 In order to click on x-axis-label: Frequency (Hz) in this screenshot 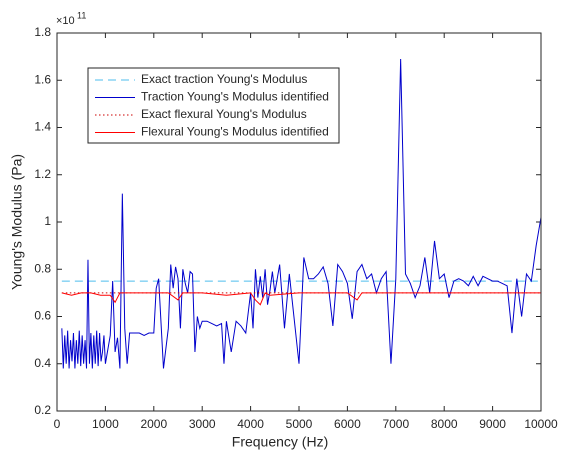, I will do `click(280, 442)`.